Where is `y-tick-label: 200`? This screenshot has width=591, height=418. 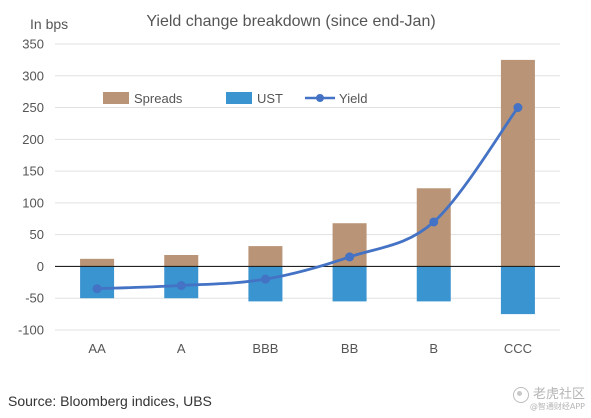
y-tick-label: 200 is located at coordinates (33, 139).